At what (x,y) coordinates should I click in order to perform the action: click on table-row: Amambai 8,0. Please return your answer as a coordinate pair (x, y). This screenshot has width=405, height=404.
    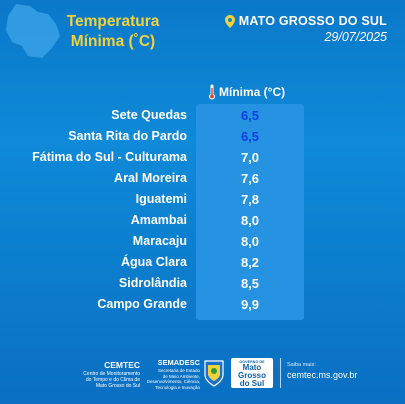
    Looking at the image, I should click on (202, 223).